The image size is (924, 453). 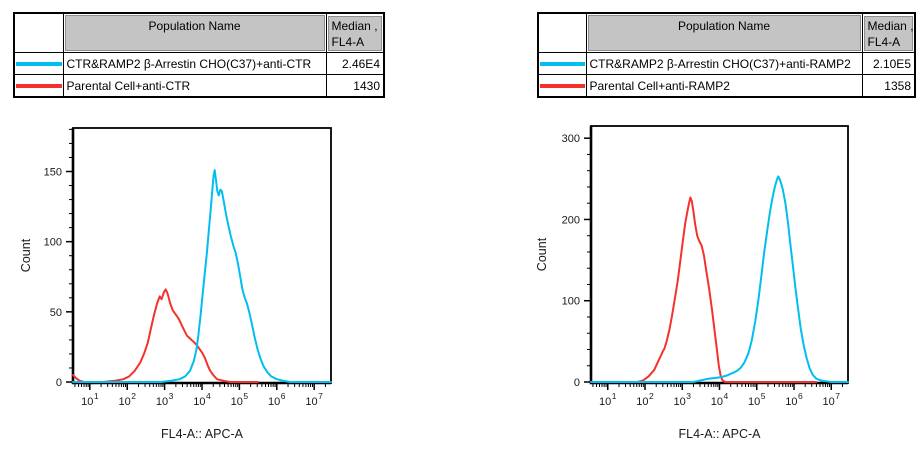 I want to click on y-axis: 0 50 100 150, so click(x=58, y=258).